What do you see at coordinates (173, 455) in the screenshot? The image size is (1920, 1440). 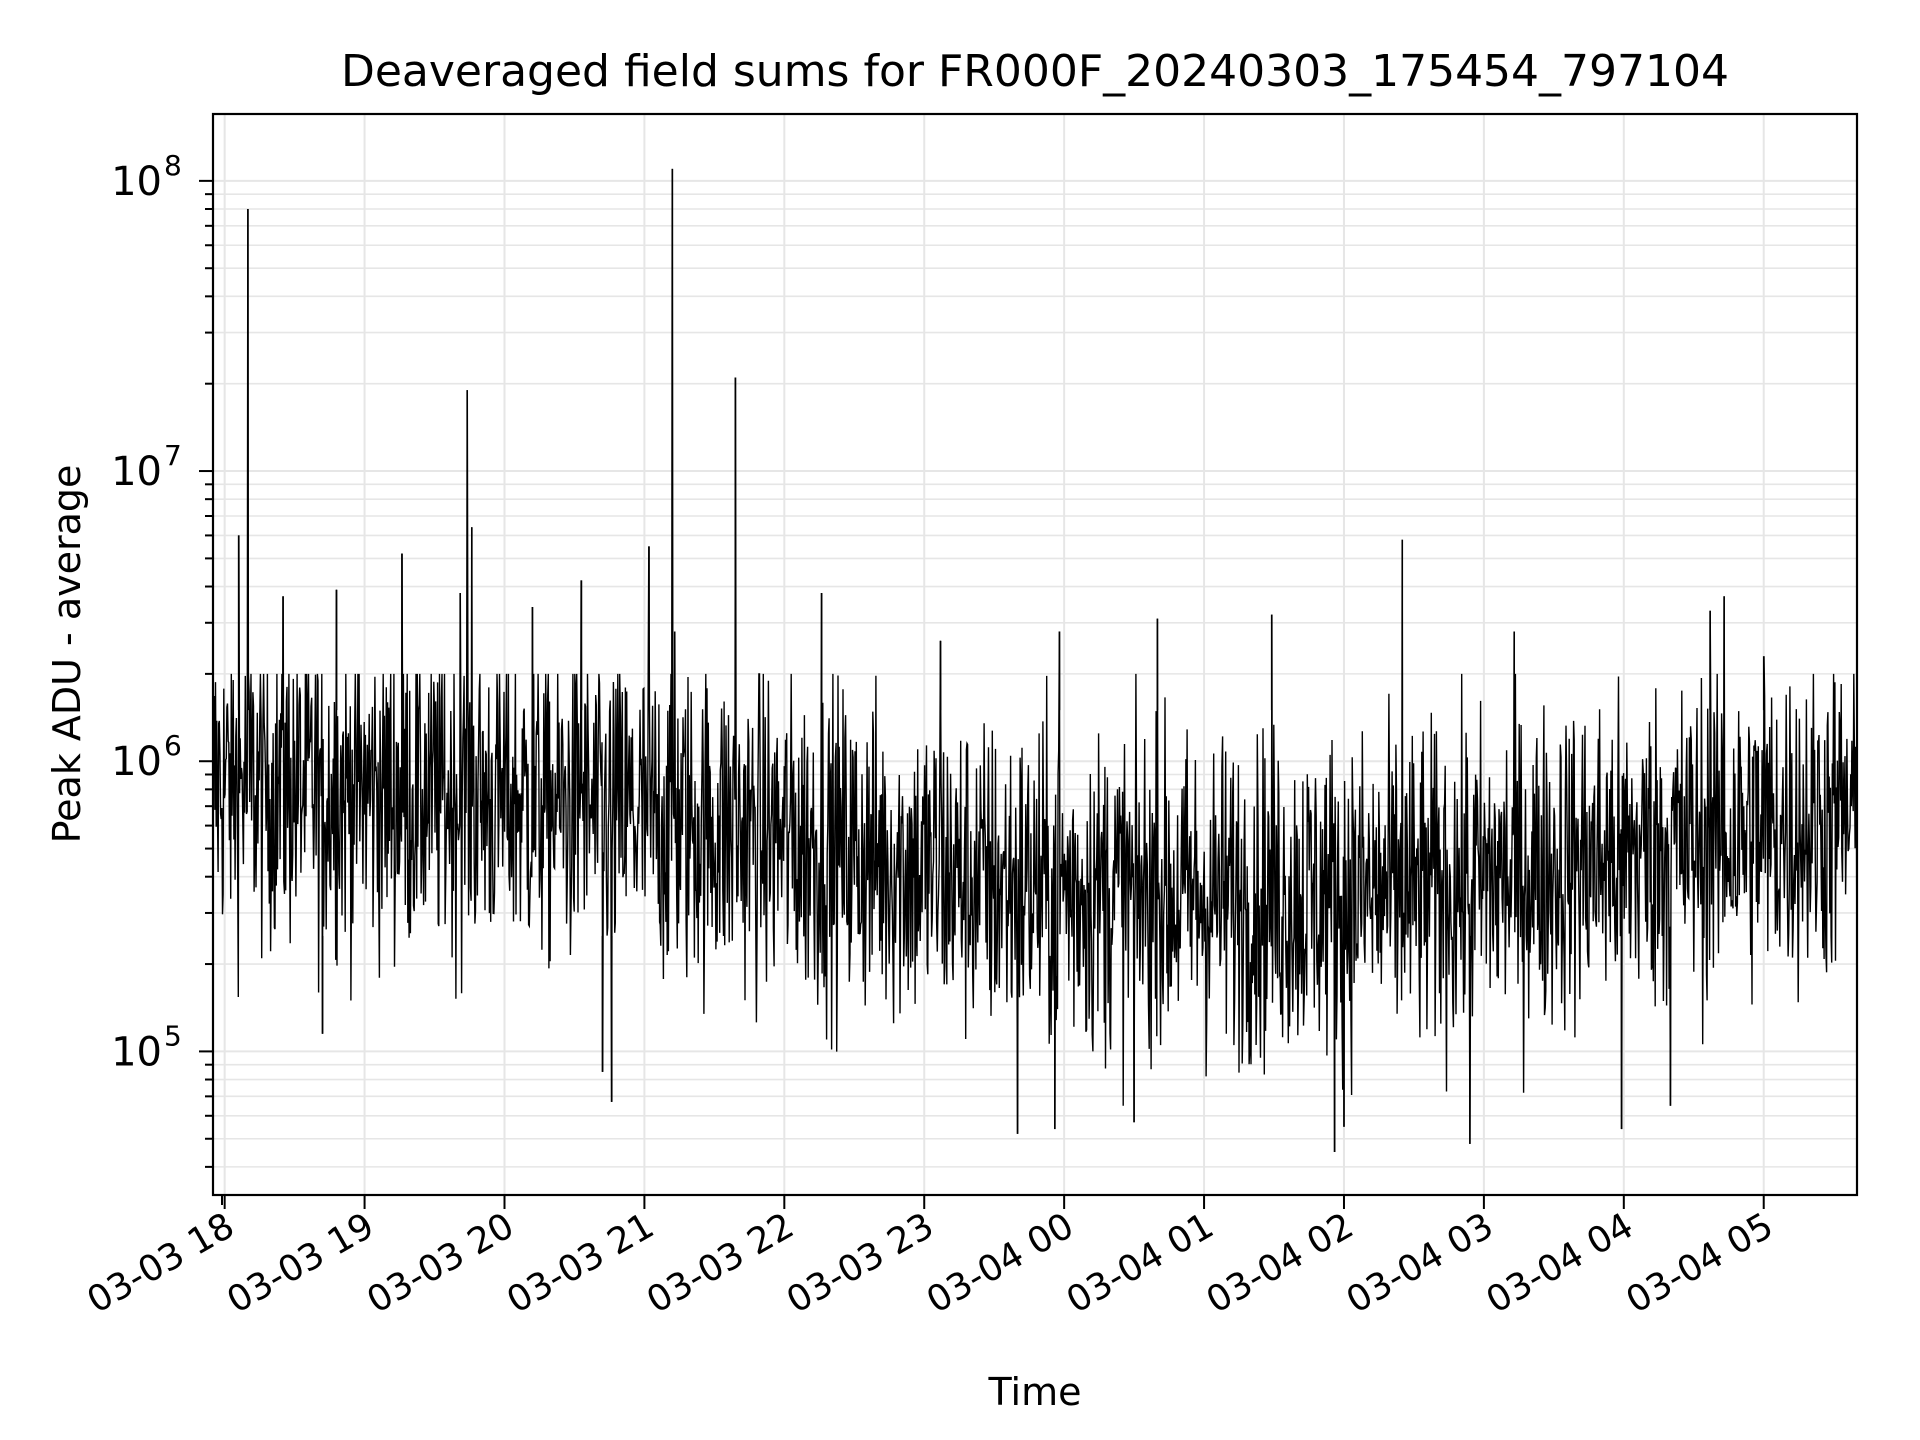 I see `y-tick-exponent: 7` at bounding box center [173, 455].